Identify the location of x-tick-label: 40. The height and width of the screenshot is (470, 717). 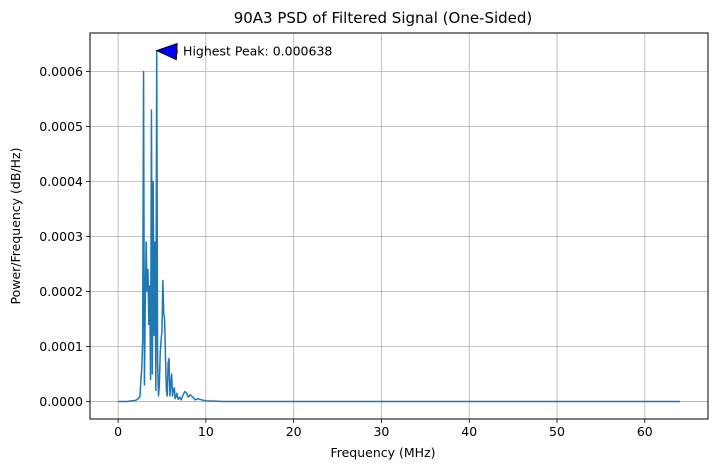
(469, 431).